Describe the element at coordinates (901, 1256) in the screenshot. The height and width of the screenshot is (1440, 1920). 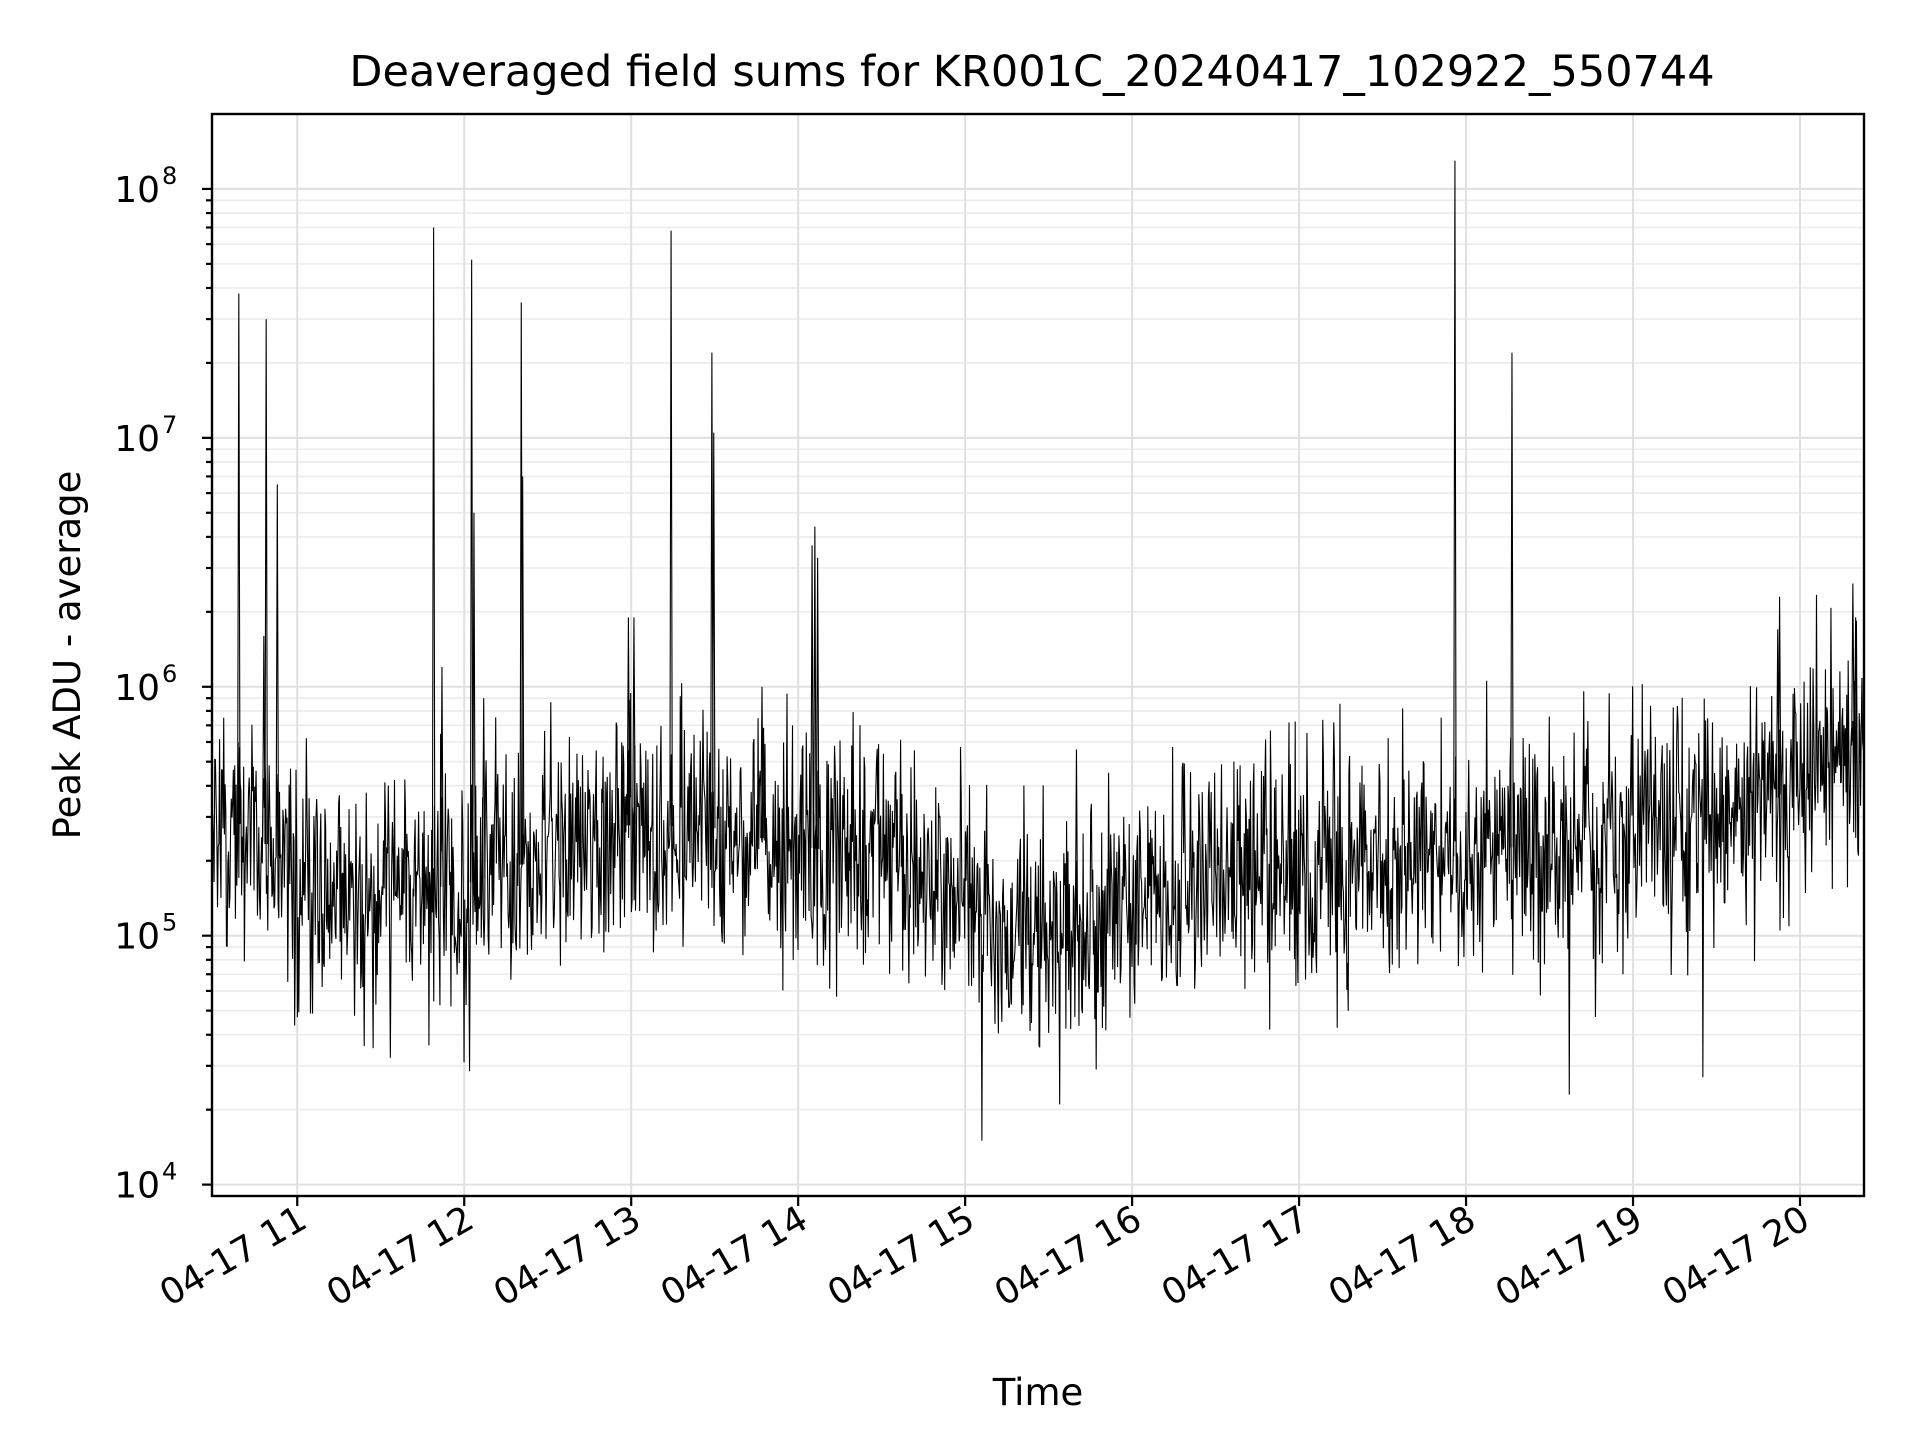
I see `x-tick-label: 04-17 15` at that location.